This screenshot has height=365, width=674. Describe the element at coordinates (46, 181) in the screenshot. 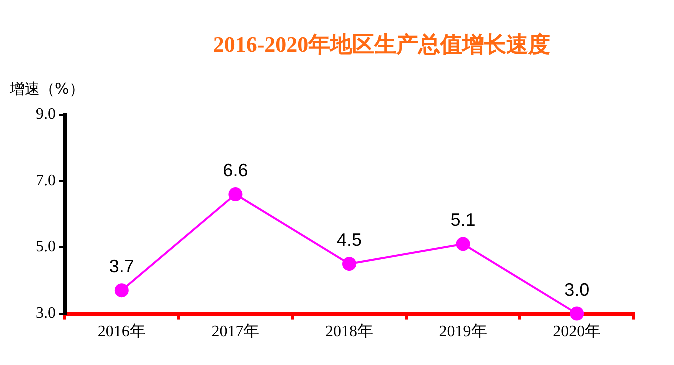

I see `y-tick-label: 7.0` at that location.